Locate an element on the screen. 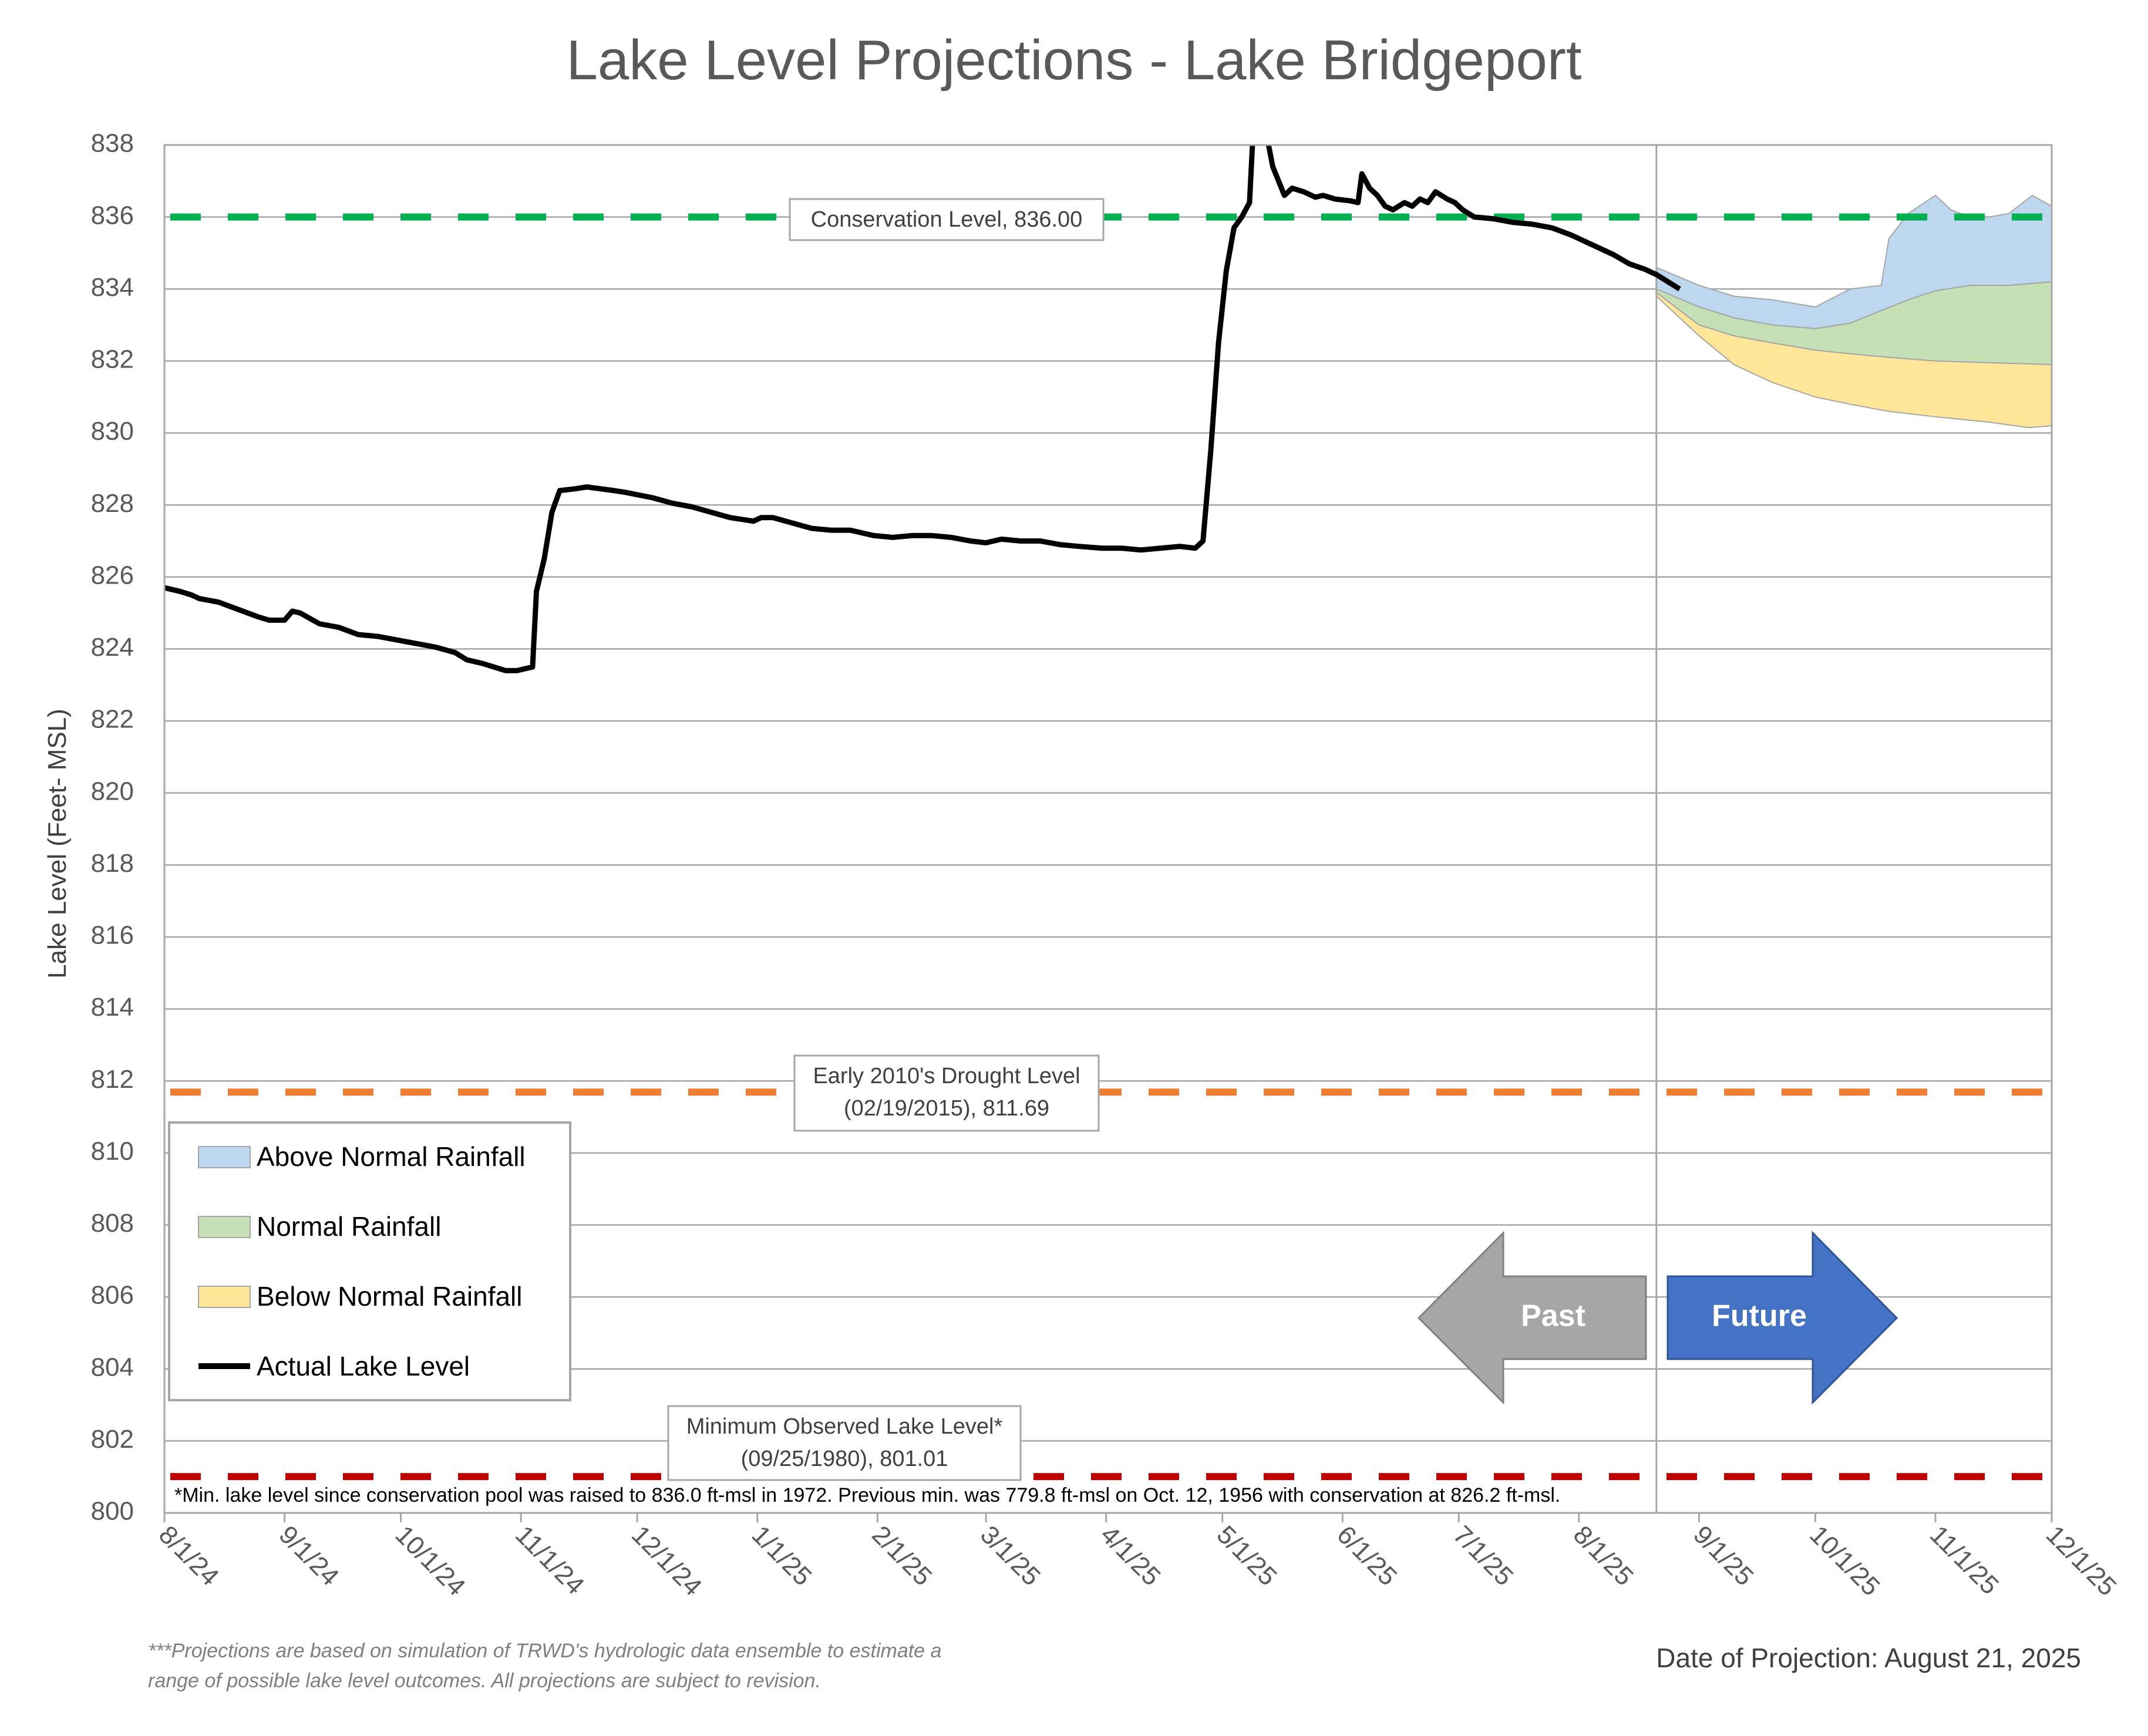  chart-title: Lake Level Projections - Lake Bridgeport is located at coordinates (1074, 60).